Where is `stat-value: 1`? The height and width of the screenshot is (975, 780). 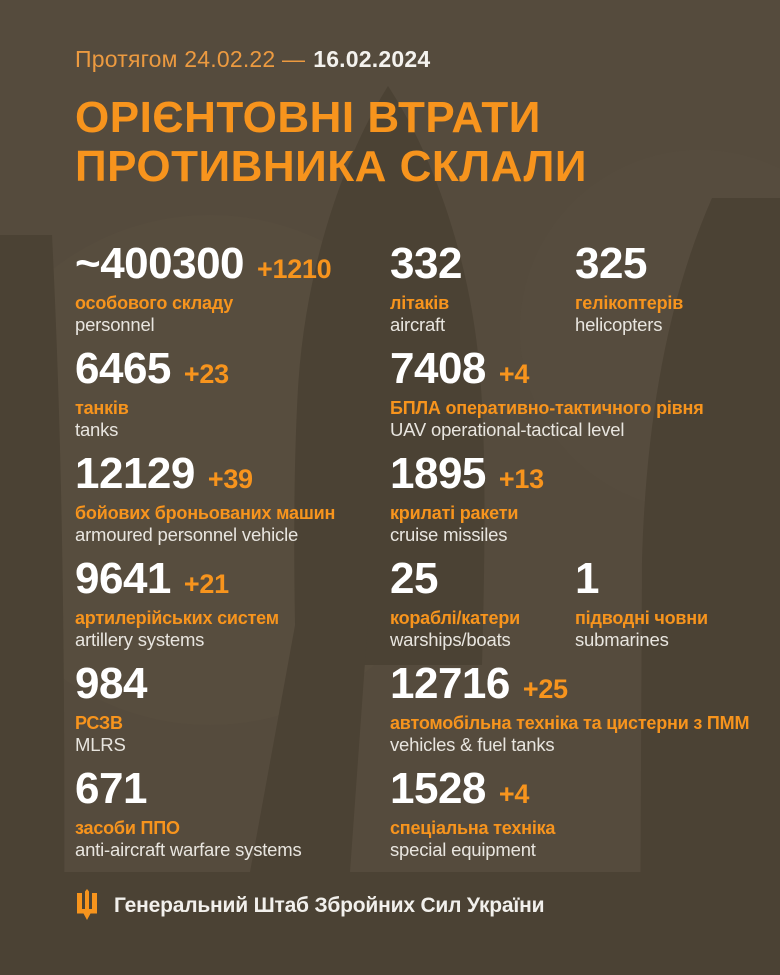
stat-value: 1 is located at coordinates (587, 578).